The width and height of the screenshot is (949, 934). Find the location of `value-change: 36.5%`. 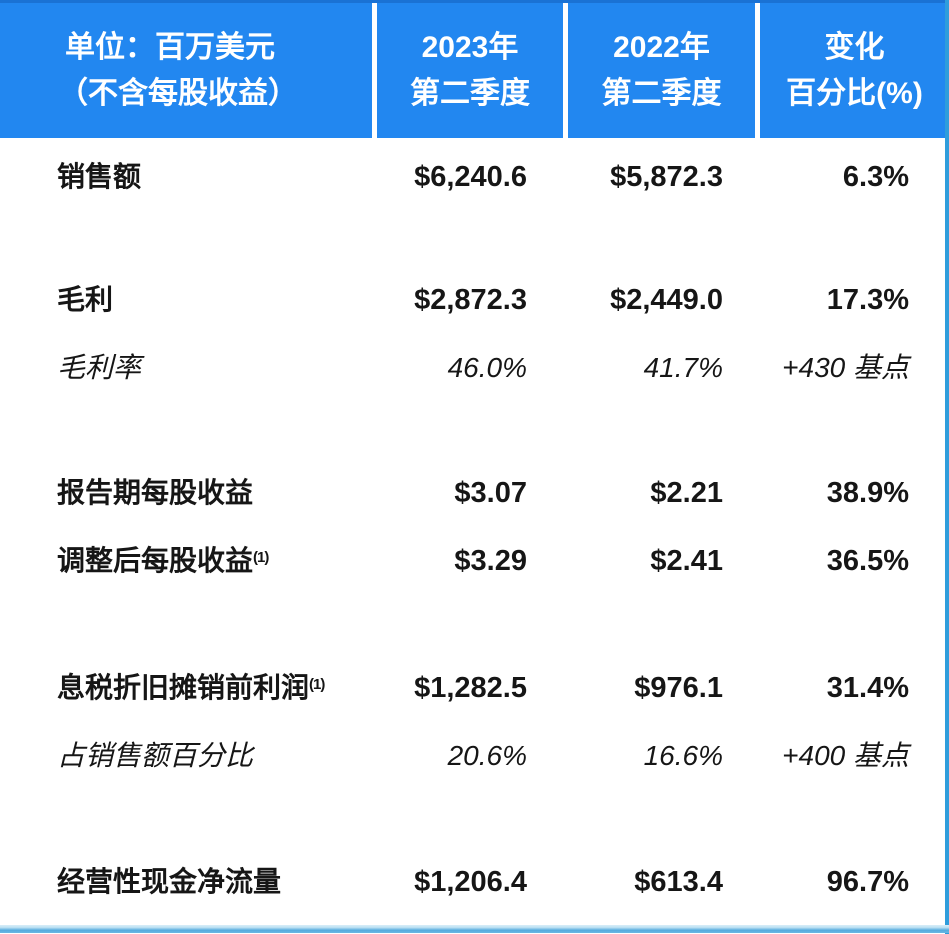

value-change: 36.5% is located at coordinates (867, 561).